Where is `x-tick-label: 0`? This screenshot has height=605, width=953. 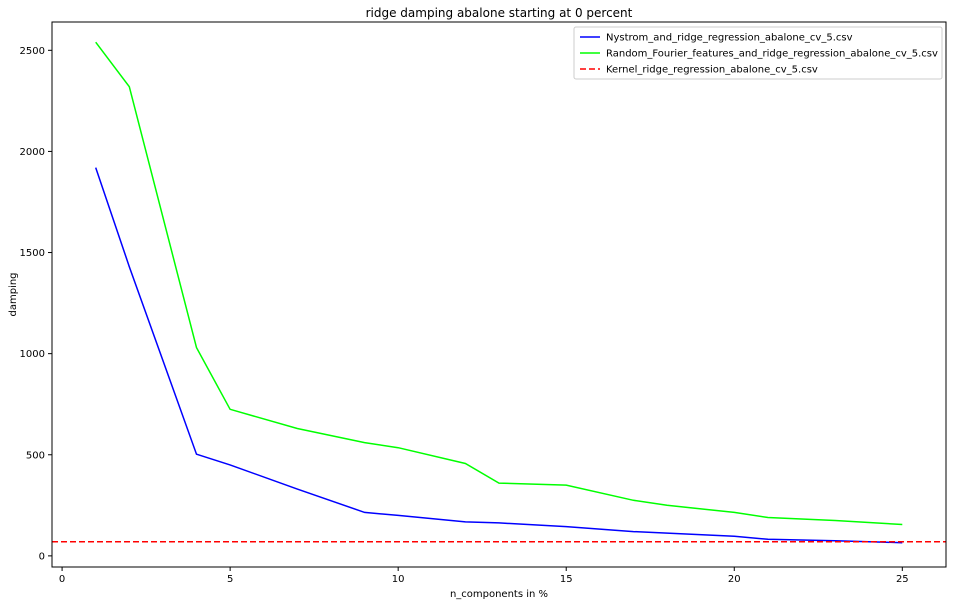
x-tick-label: 0 is located at coordinates (62, 579).